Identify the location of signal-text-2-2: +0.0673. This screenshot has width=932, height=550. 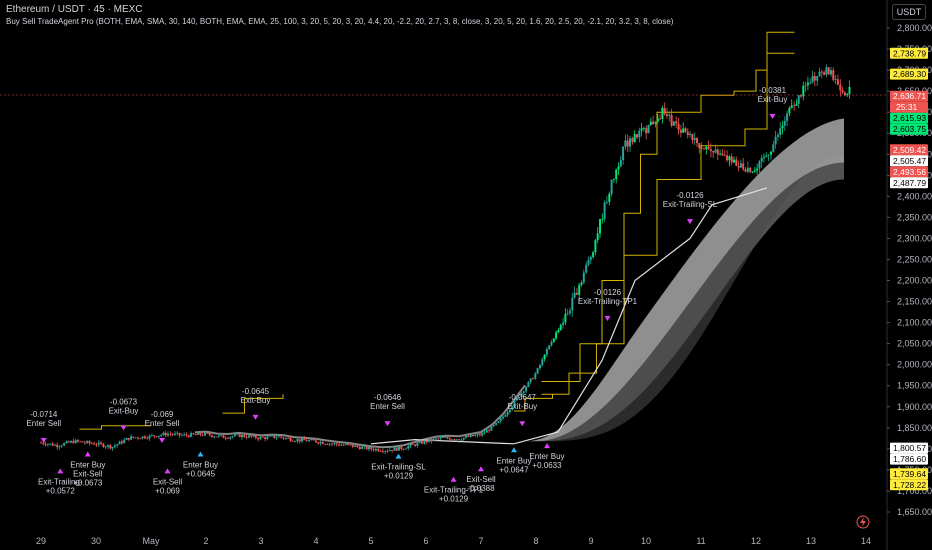
(88, 483).